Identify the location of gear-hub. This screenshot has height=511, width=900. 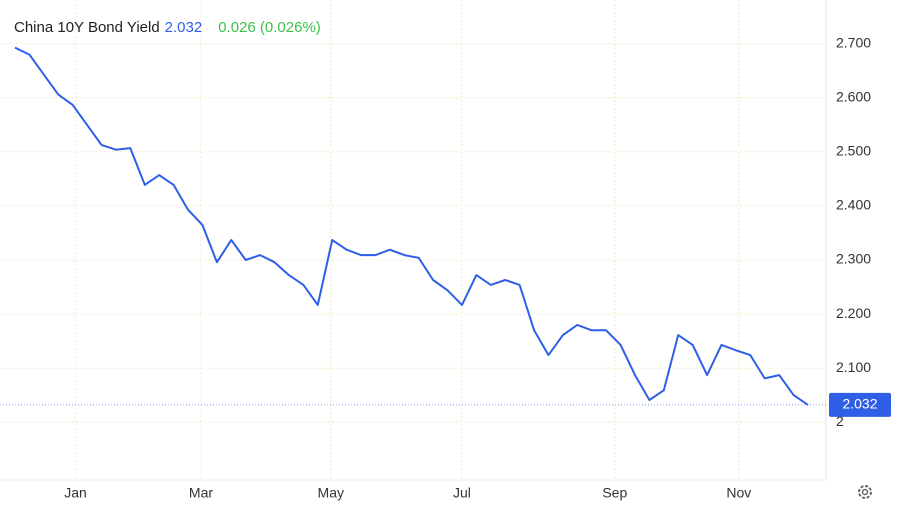
(865, 492).